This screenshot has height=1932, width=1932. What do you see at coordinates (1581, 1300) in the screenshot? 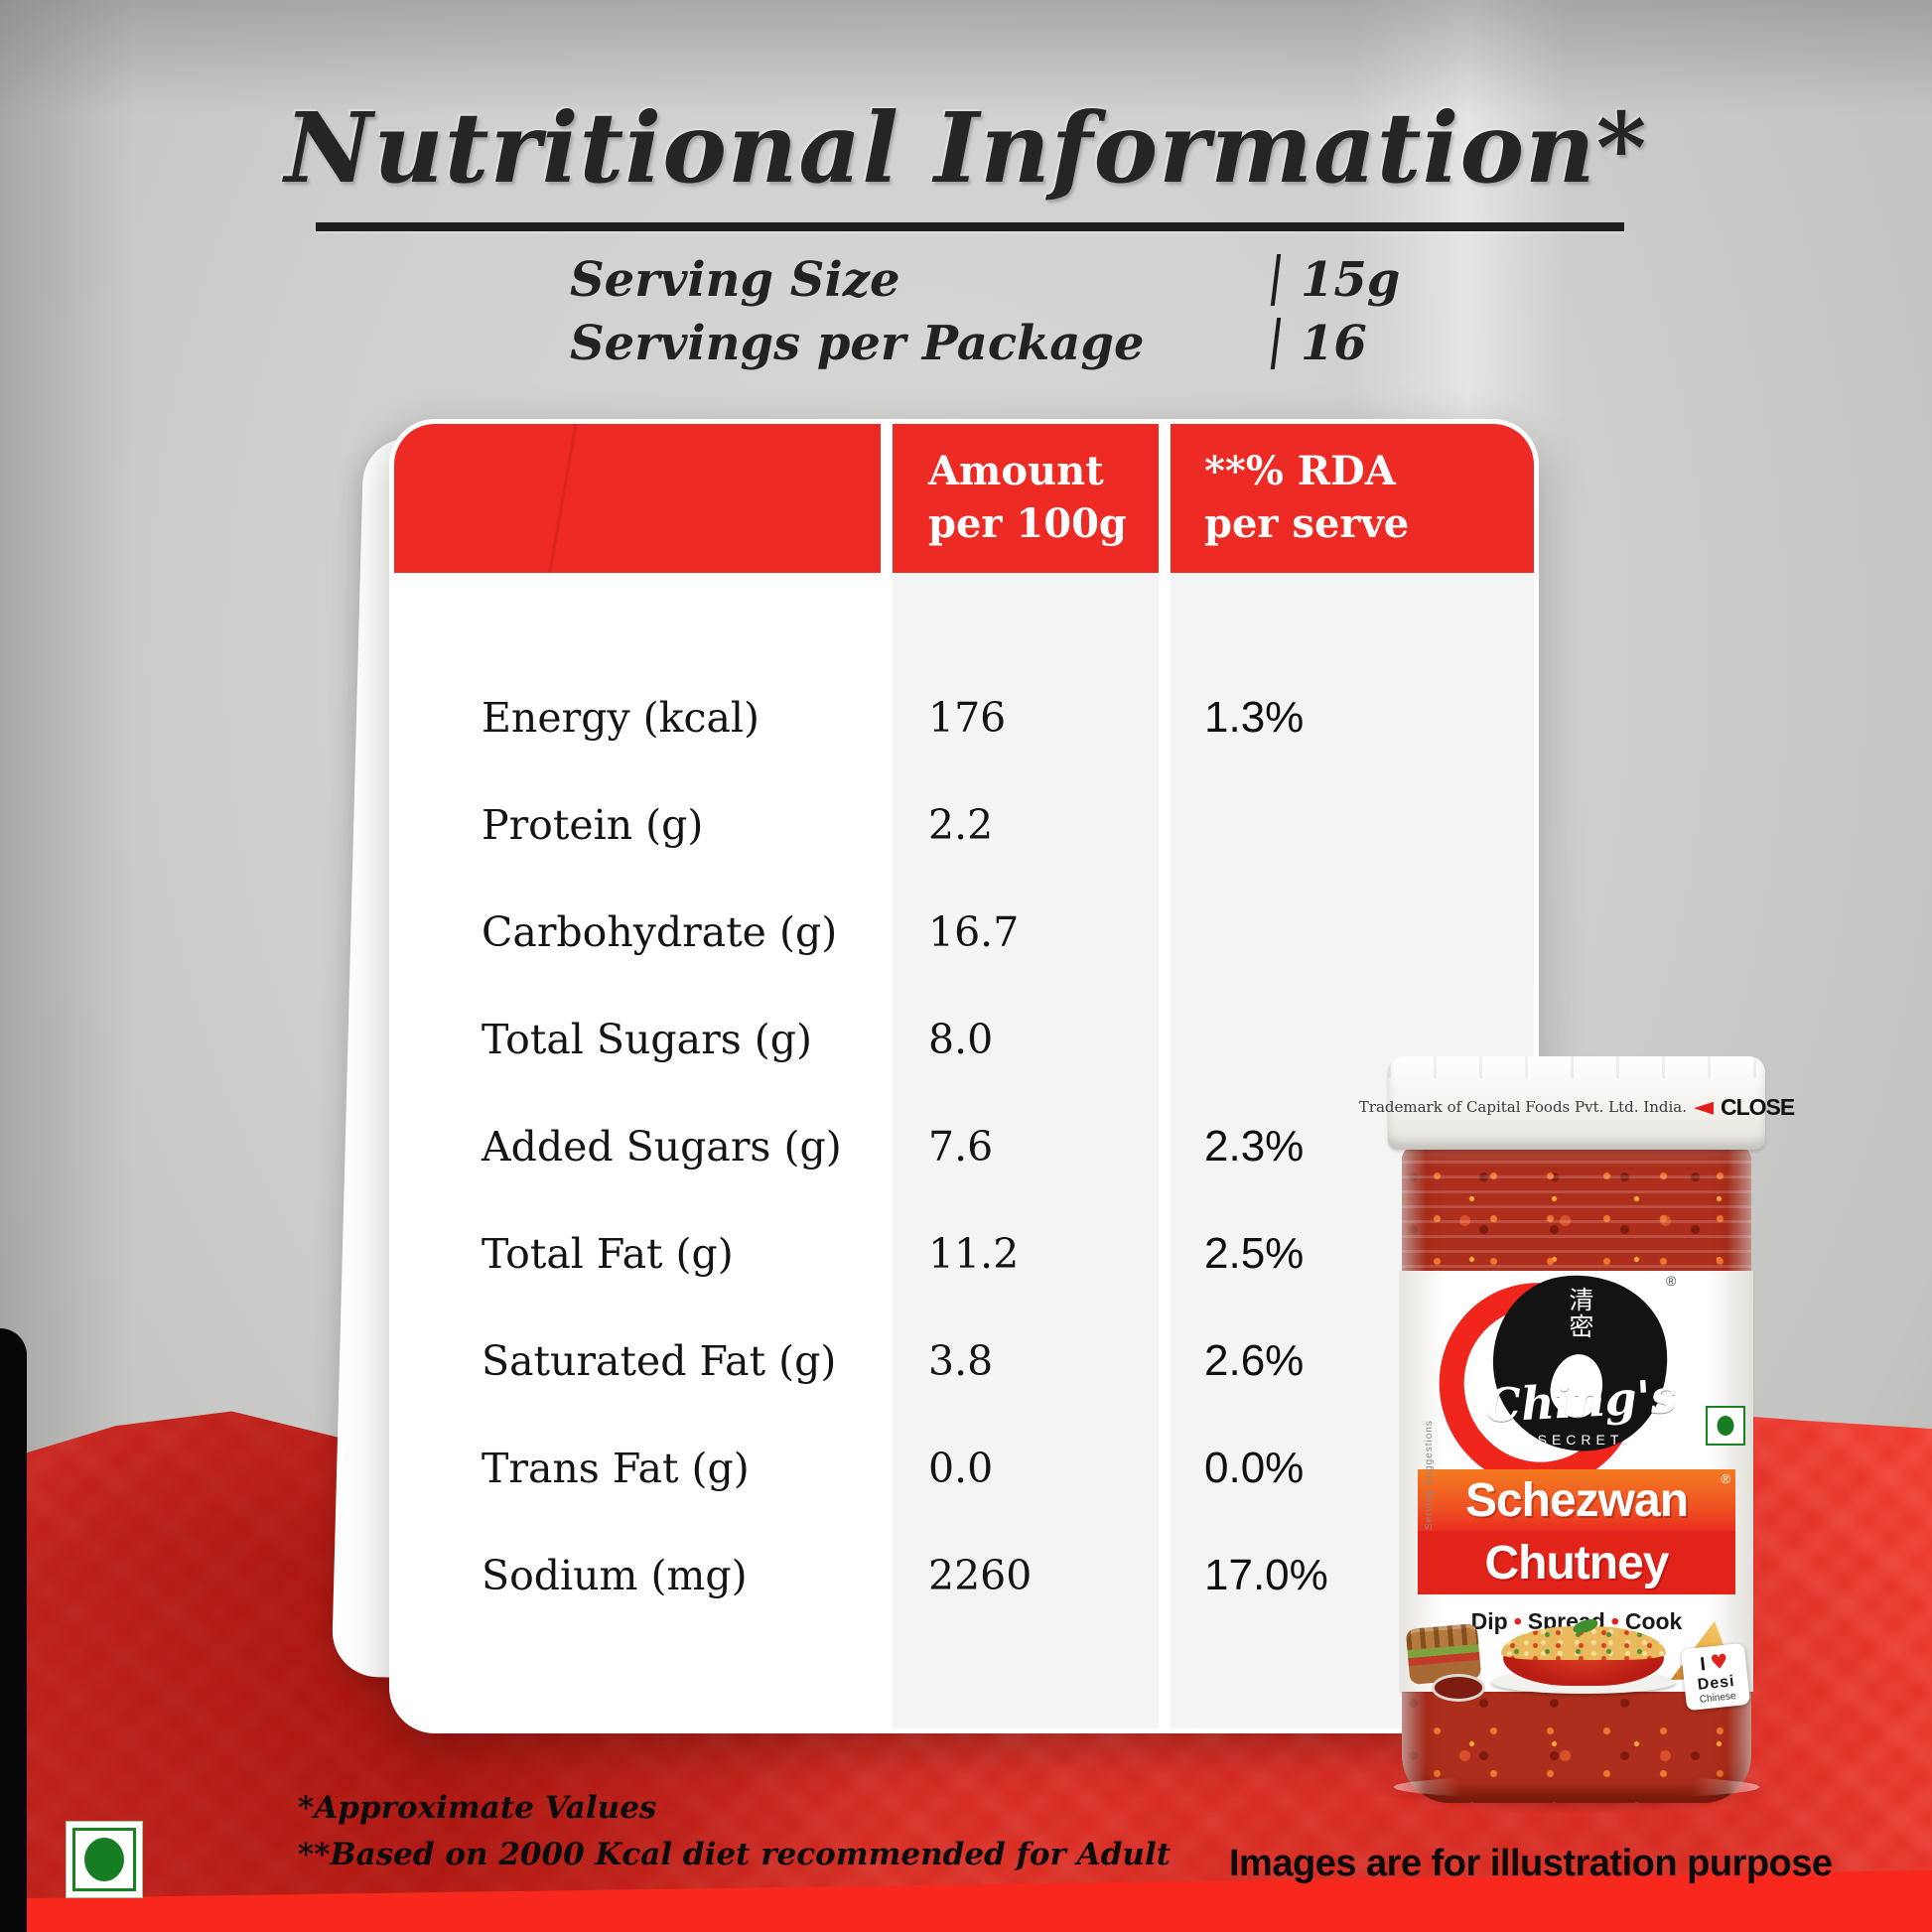
I see `chinese-char-1: 清` at bounding box center [1581, 1300].